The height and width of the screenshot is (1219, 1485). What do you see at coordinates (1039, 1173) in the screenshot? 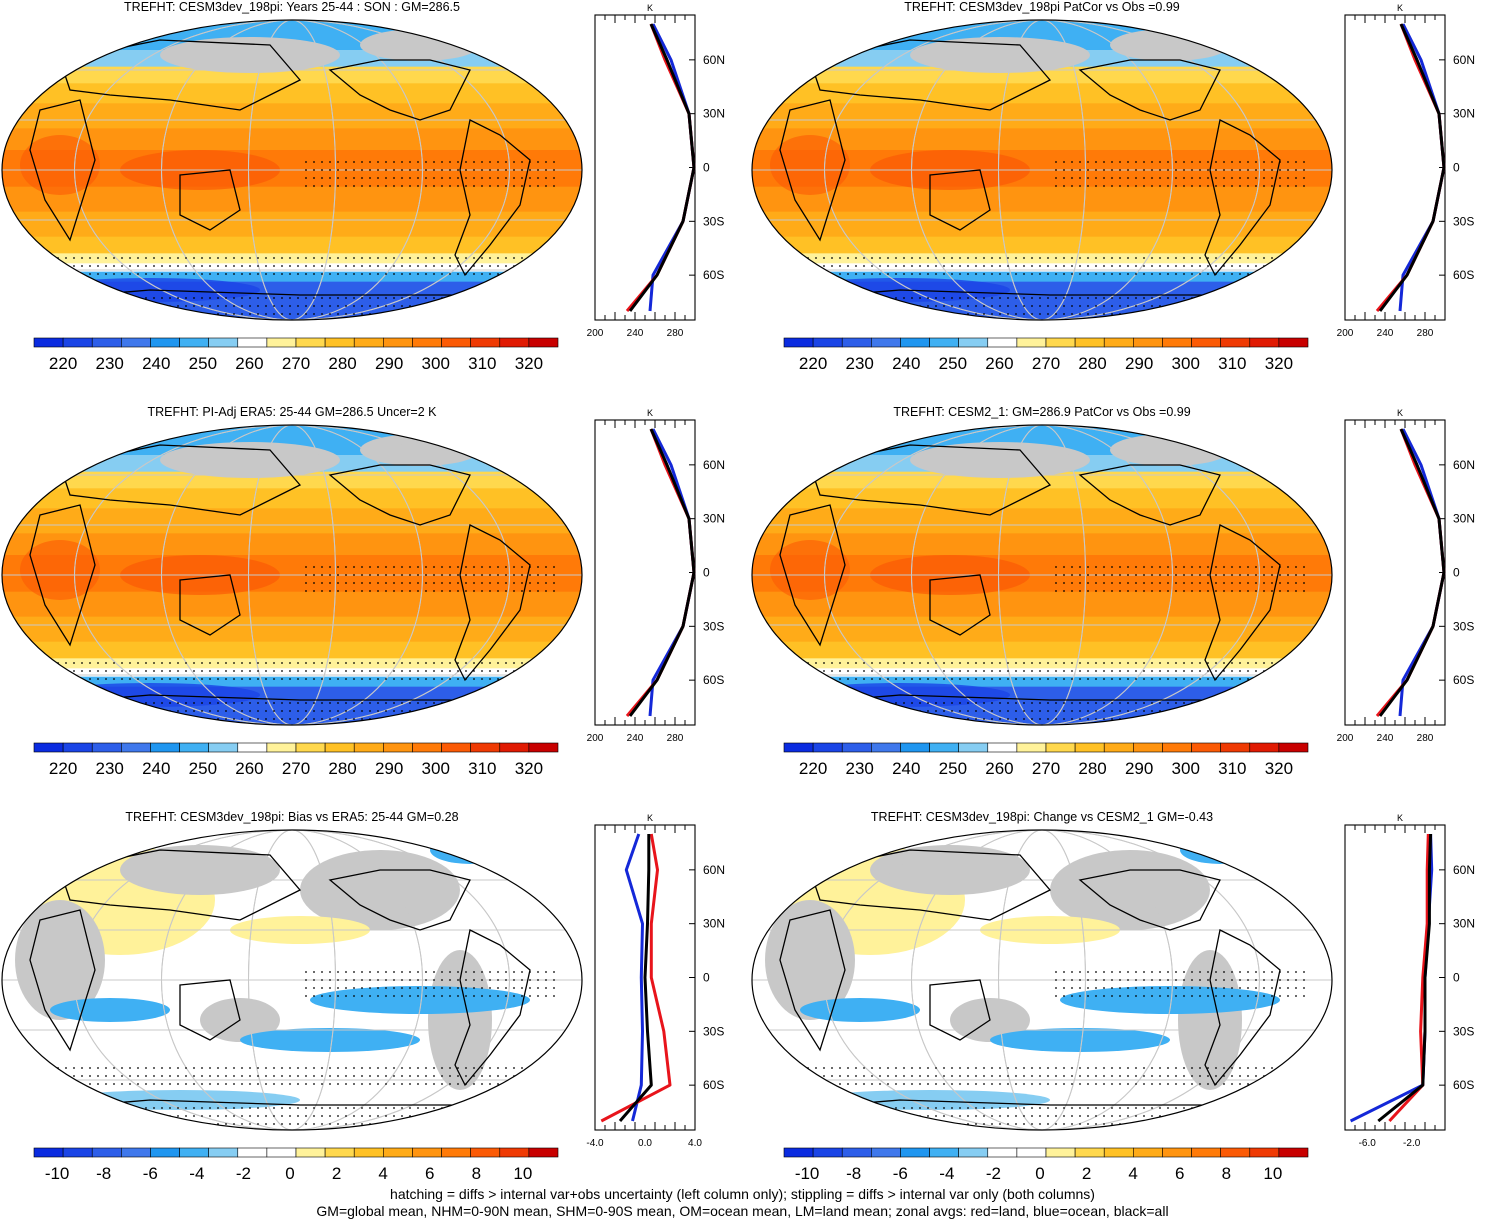
I see `colorbar-label: 0` at bounding box center [1039, 1173].